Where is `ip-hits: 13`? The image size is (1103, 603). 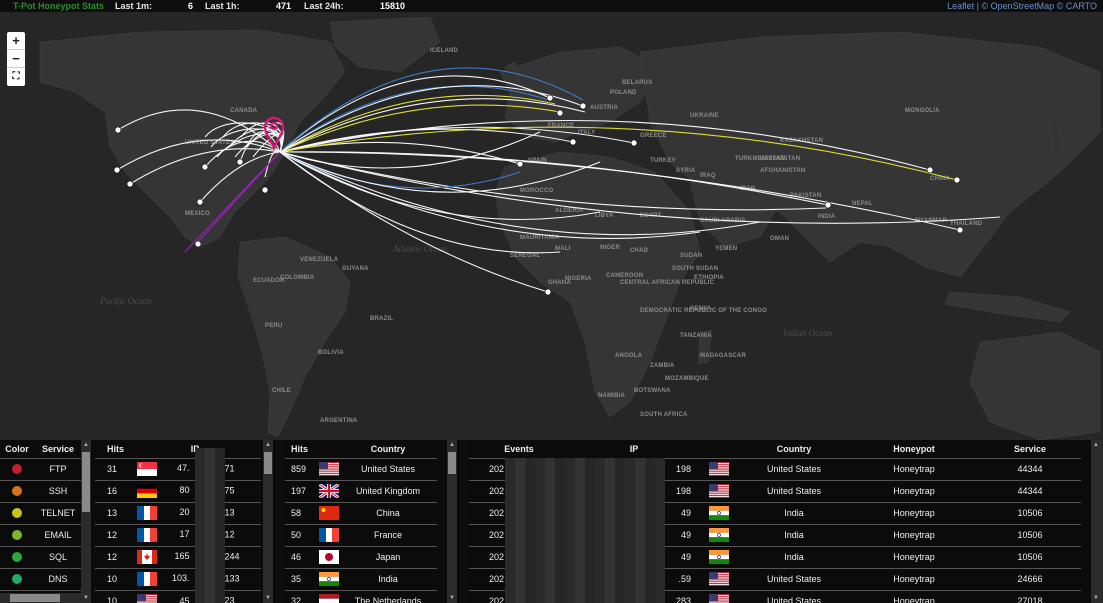 ip-hits: 13 is located at coordinates (112, 512).